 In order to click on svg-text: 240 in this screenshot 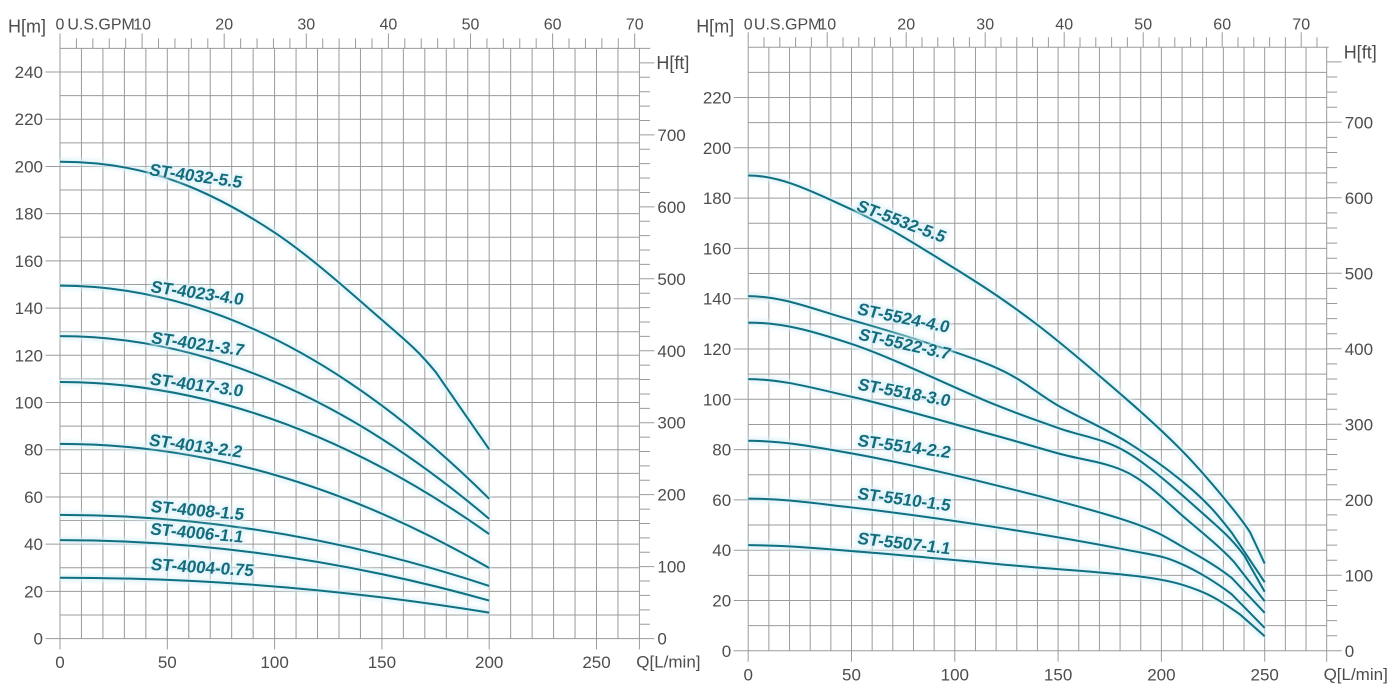, I will do `click(29, 72)`.